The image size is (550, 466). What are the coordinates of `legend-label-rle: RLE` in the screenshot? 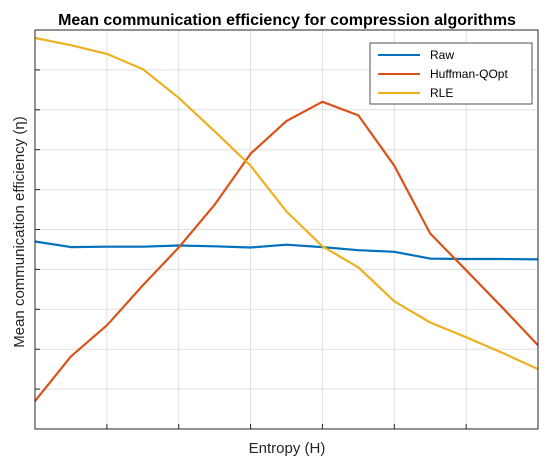 It's located at (441, 93).